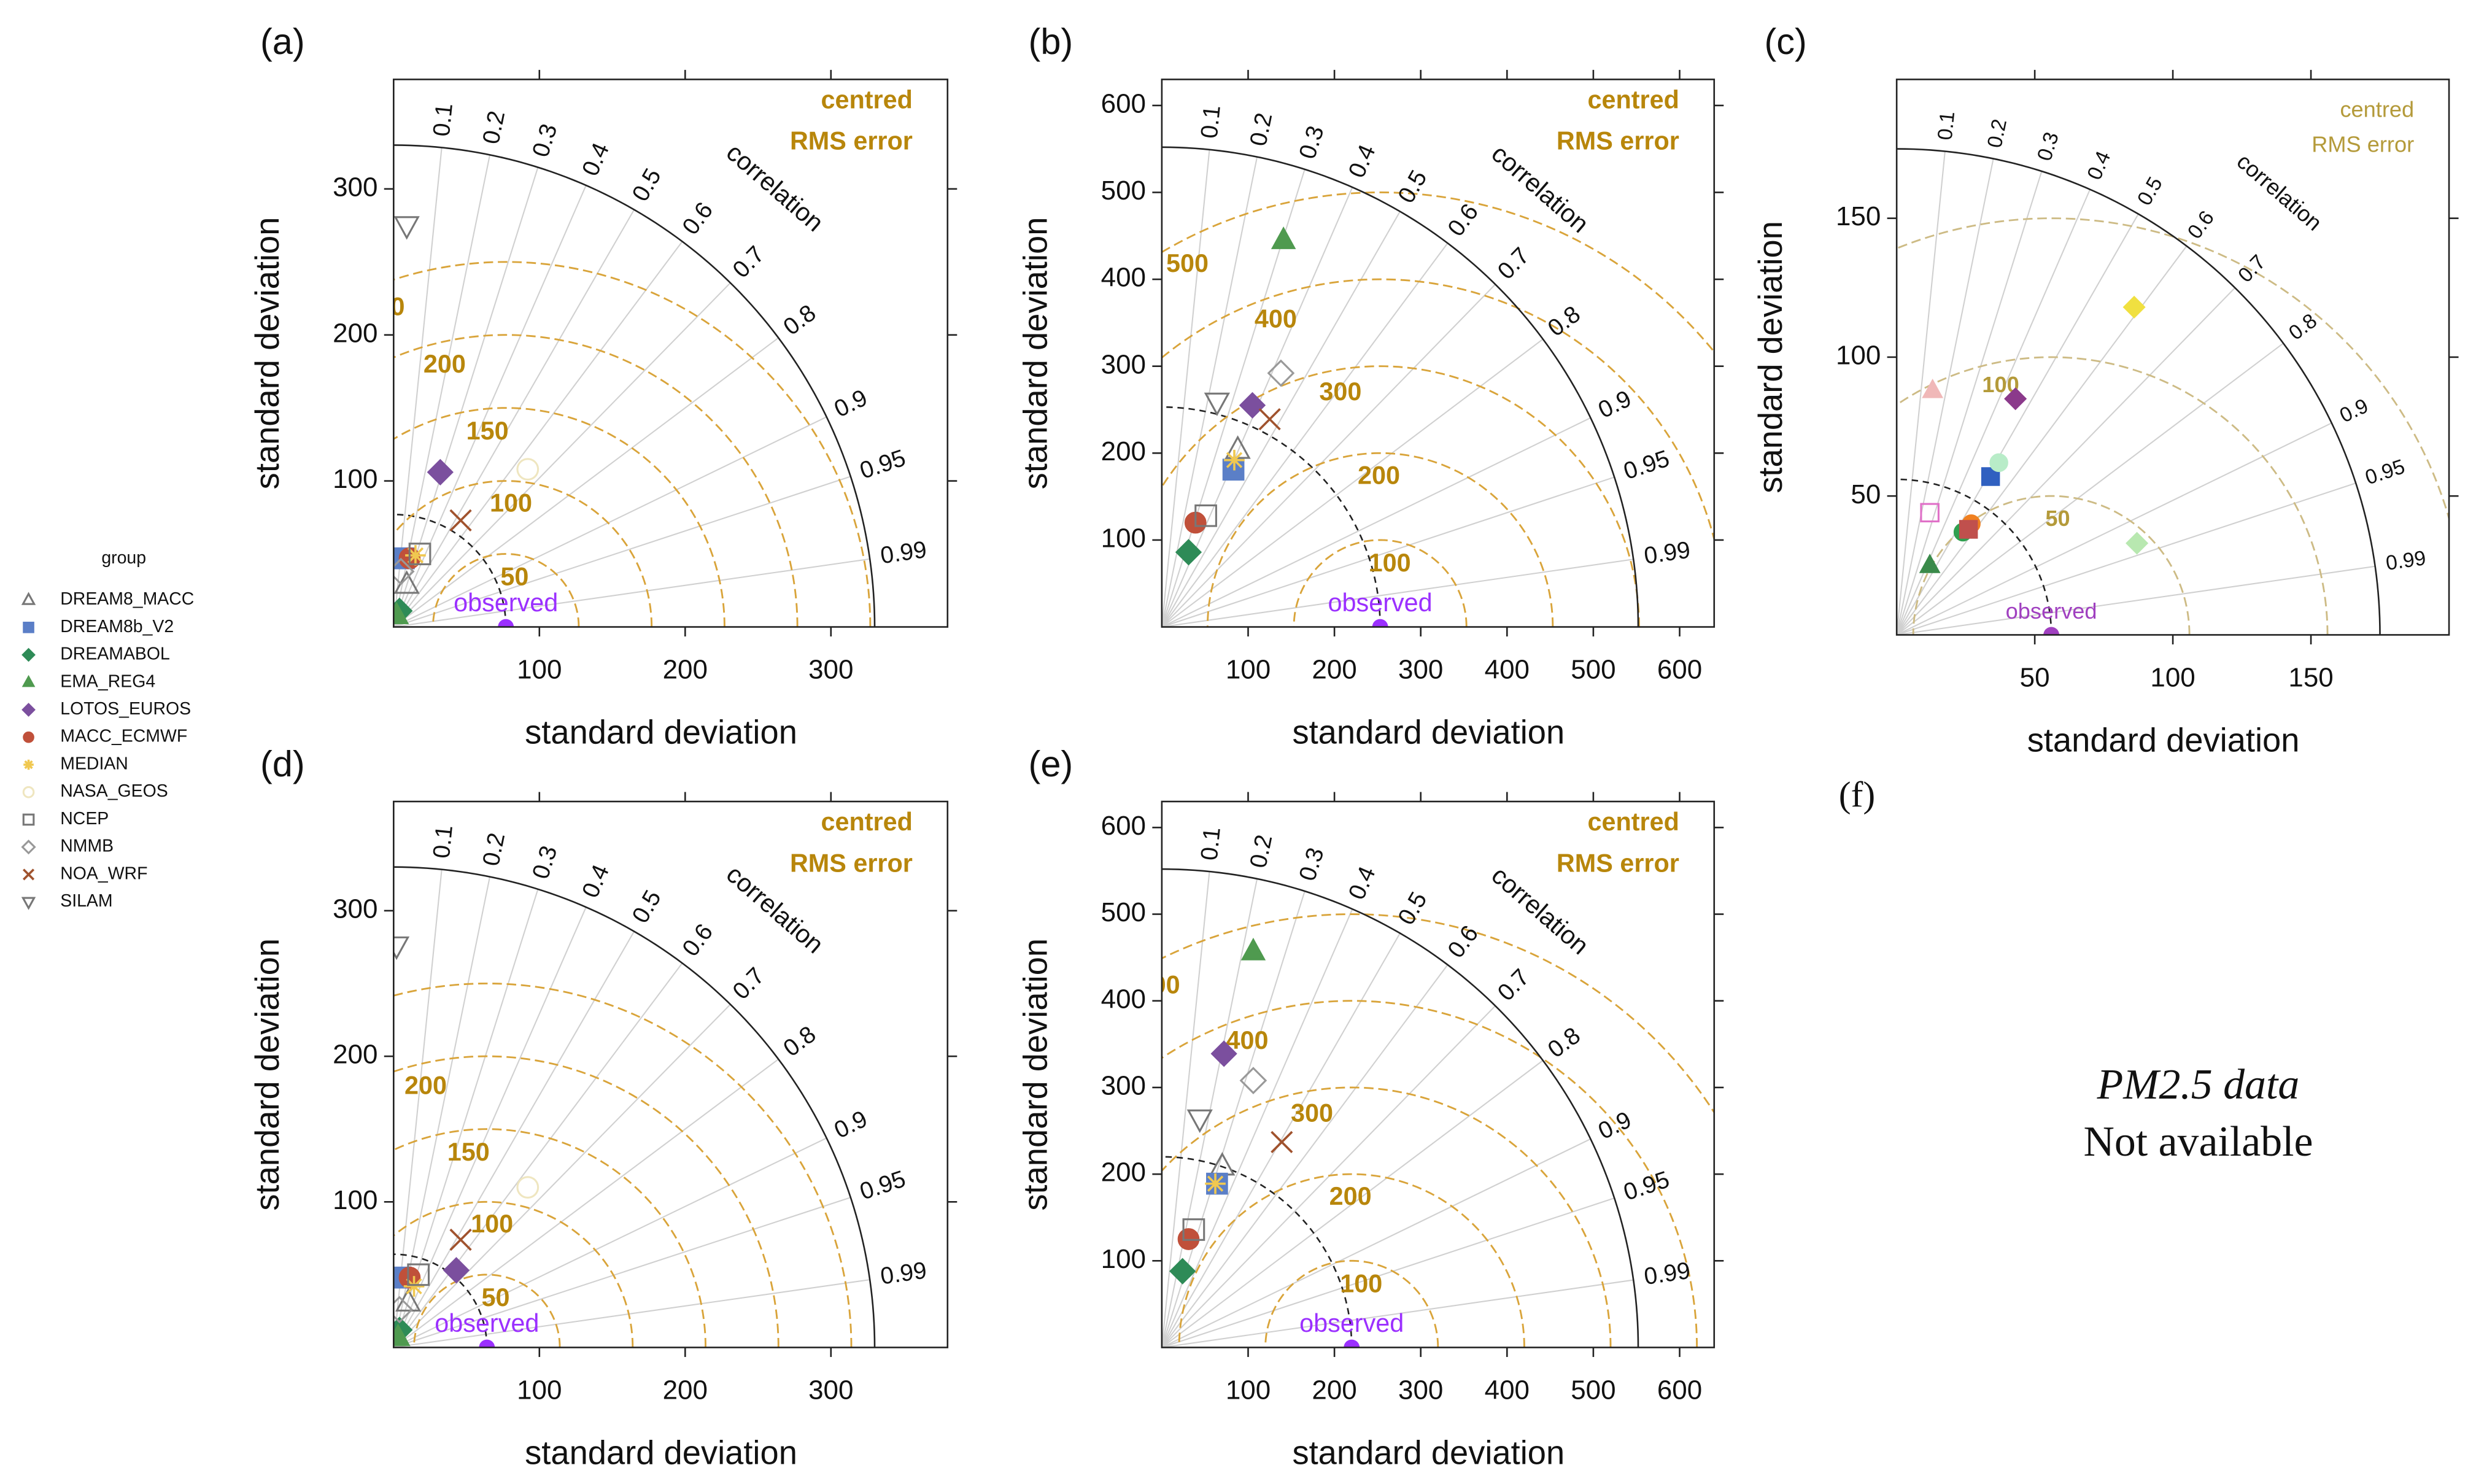 Image resolution: width=2476 pixels, height=1484 pixels. I want to click on observed-point, so click(487, 1343).